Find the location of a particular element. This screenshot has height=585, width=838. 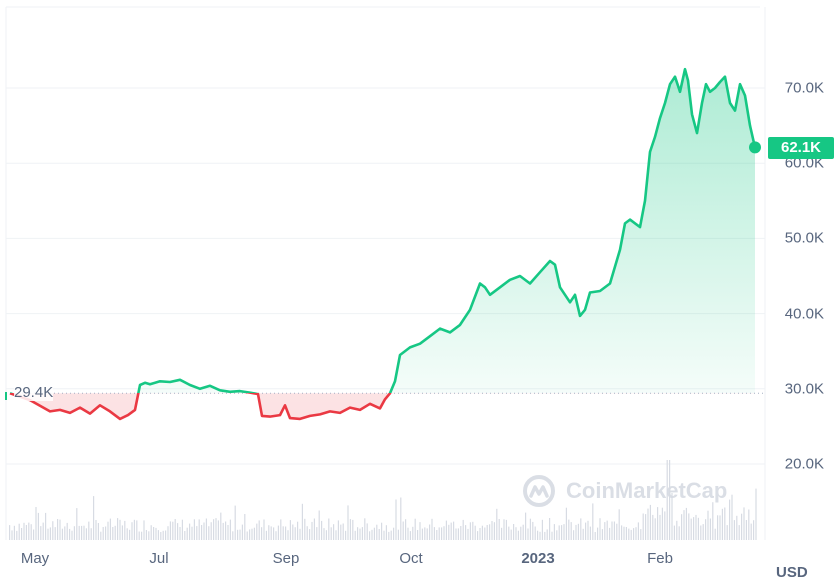

x-axis-label: Jul is located at coordinates (159, 558).